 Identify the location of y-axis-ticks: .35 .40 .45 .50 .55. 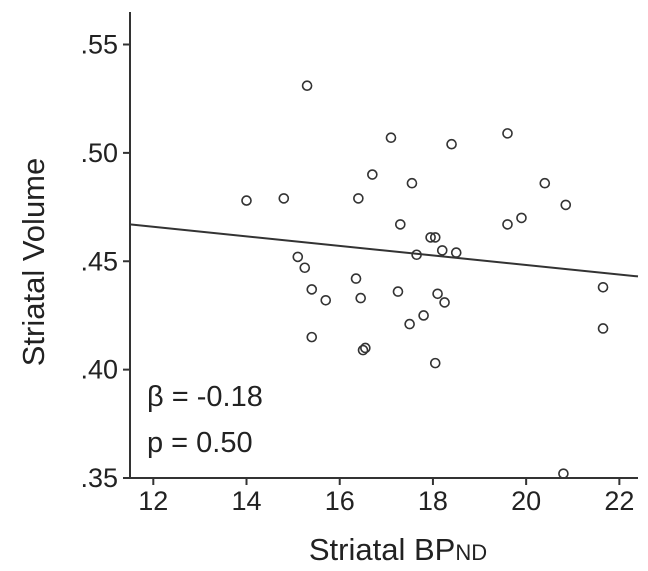
(105, 261).